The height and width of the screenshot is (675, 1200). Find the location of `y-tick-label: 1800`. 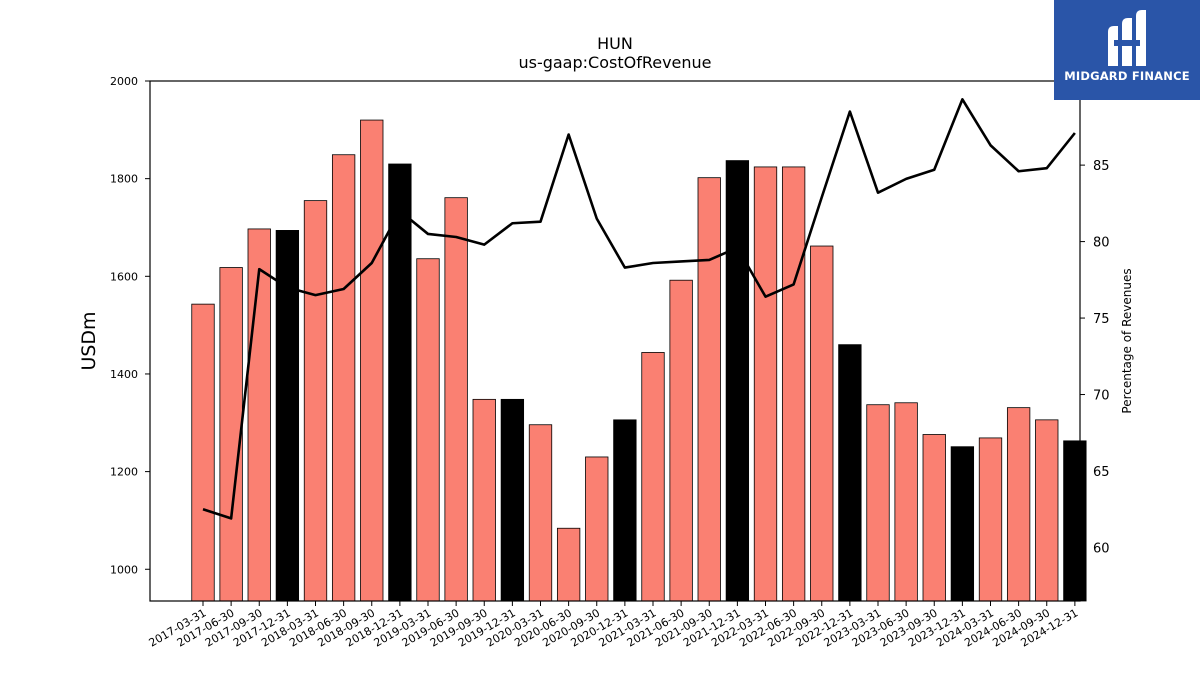

y-tick-label: 1800 is located at coordinates (124, 179).